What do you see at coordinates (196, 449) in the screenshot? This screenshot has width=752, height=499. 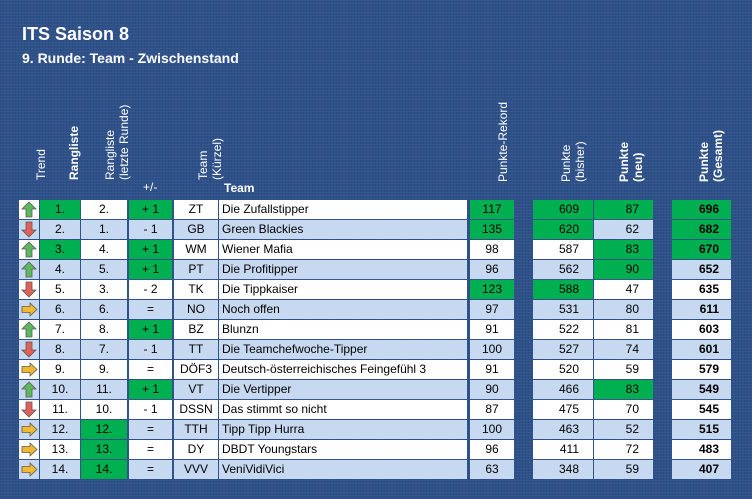 I see `team-short-cell: DY` at bounding box center [196, 449].